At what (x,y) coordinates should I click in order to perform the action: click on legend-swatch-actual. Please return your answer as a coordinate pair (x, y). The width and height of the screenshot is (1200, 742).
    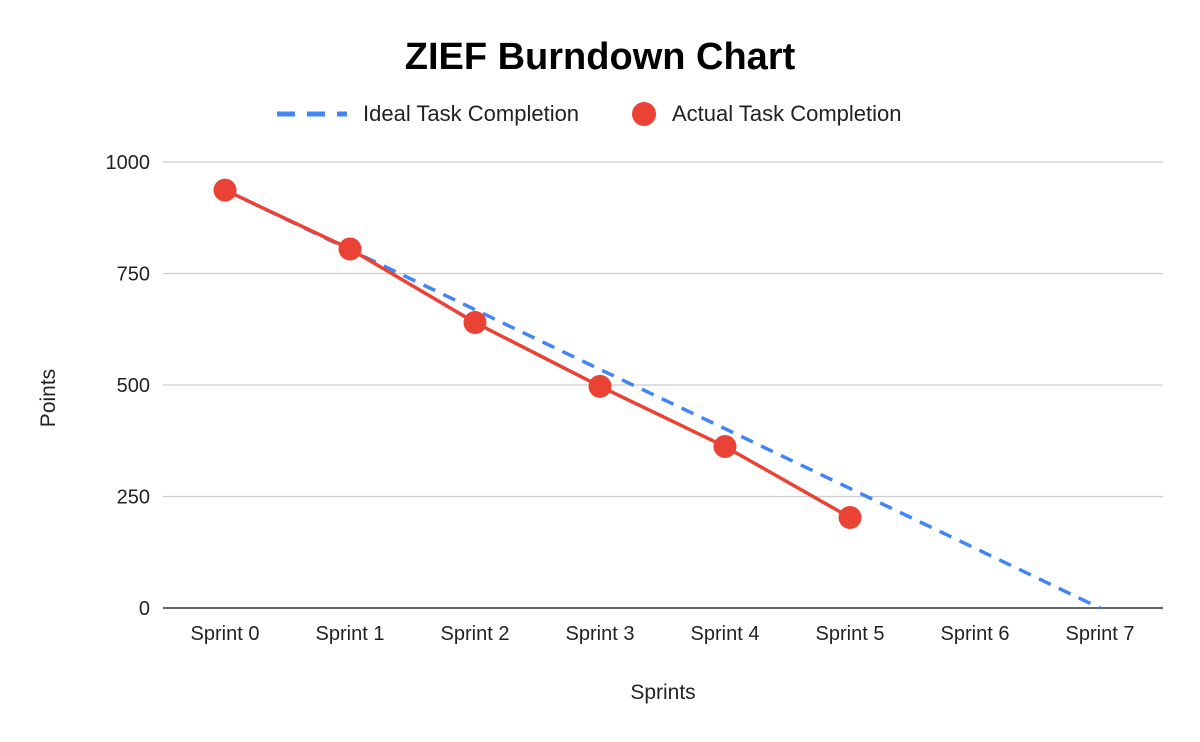
    Looking at the image, I should click on (644, 114).